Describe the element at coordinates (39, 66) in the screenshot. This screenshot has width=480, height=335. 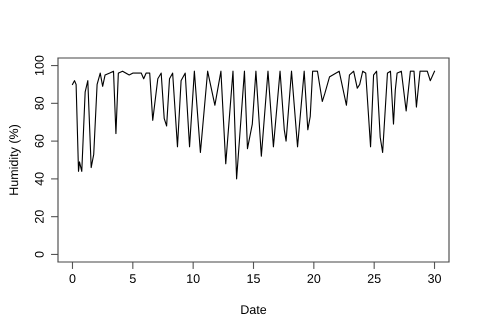
I see `y-tick-label: 100` at that location.